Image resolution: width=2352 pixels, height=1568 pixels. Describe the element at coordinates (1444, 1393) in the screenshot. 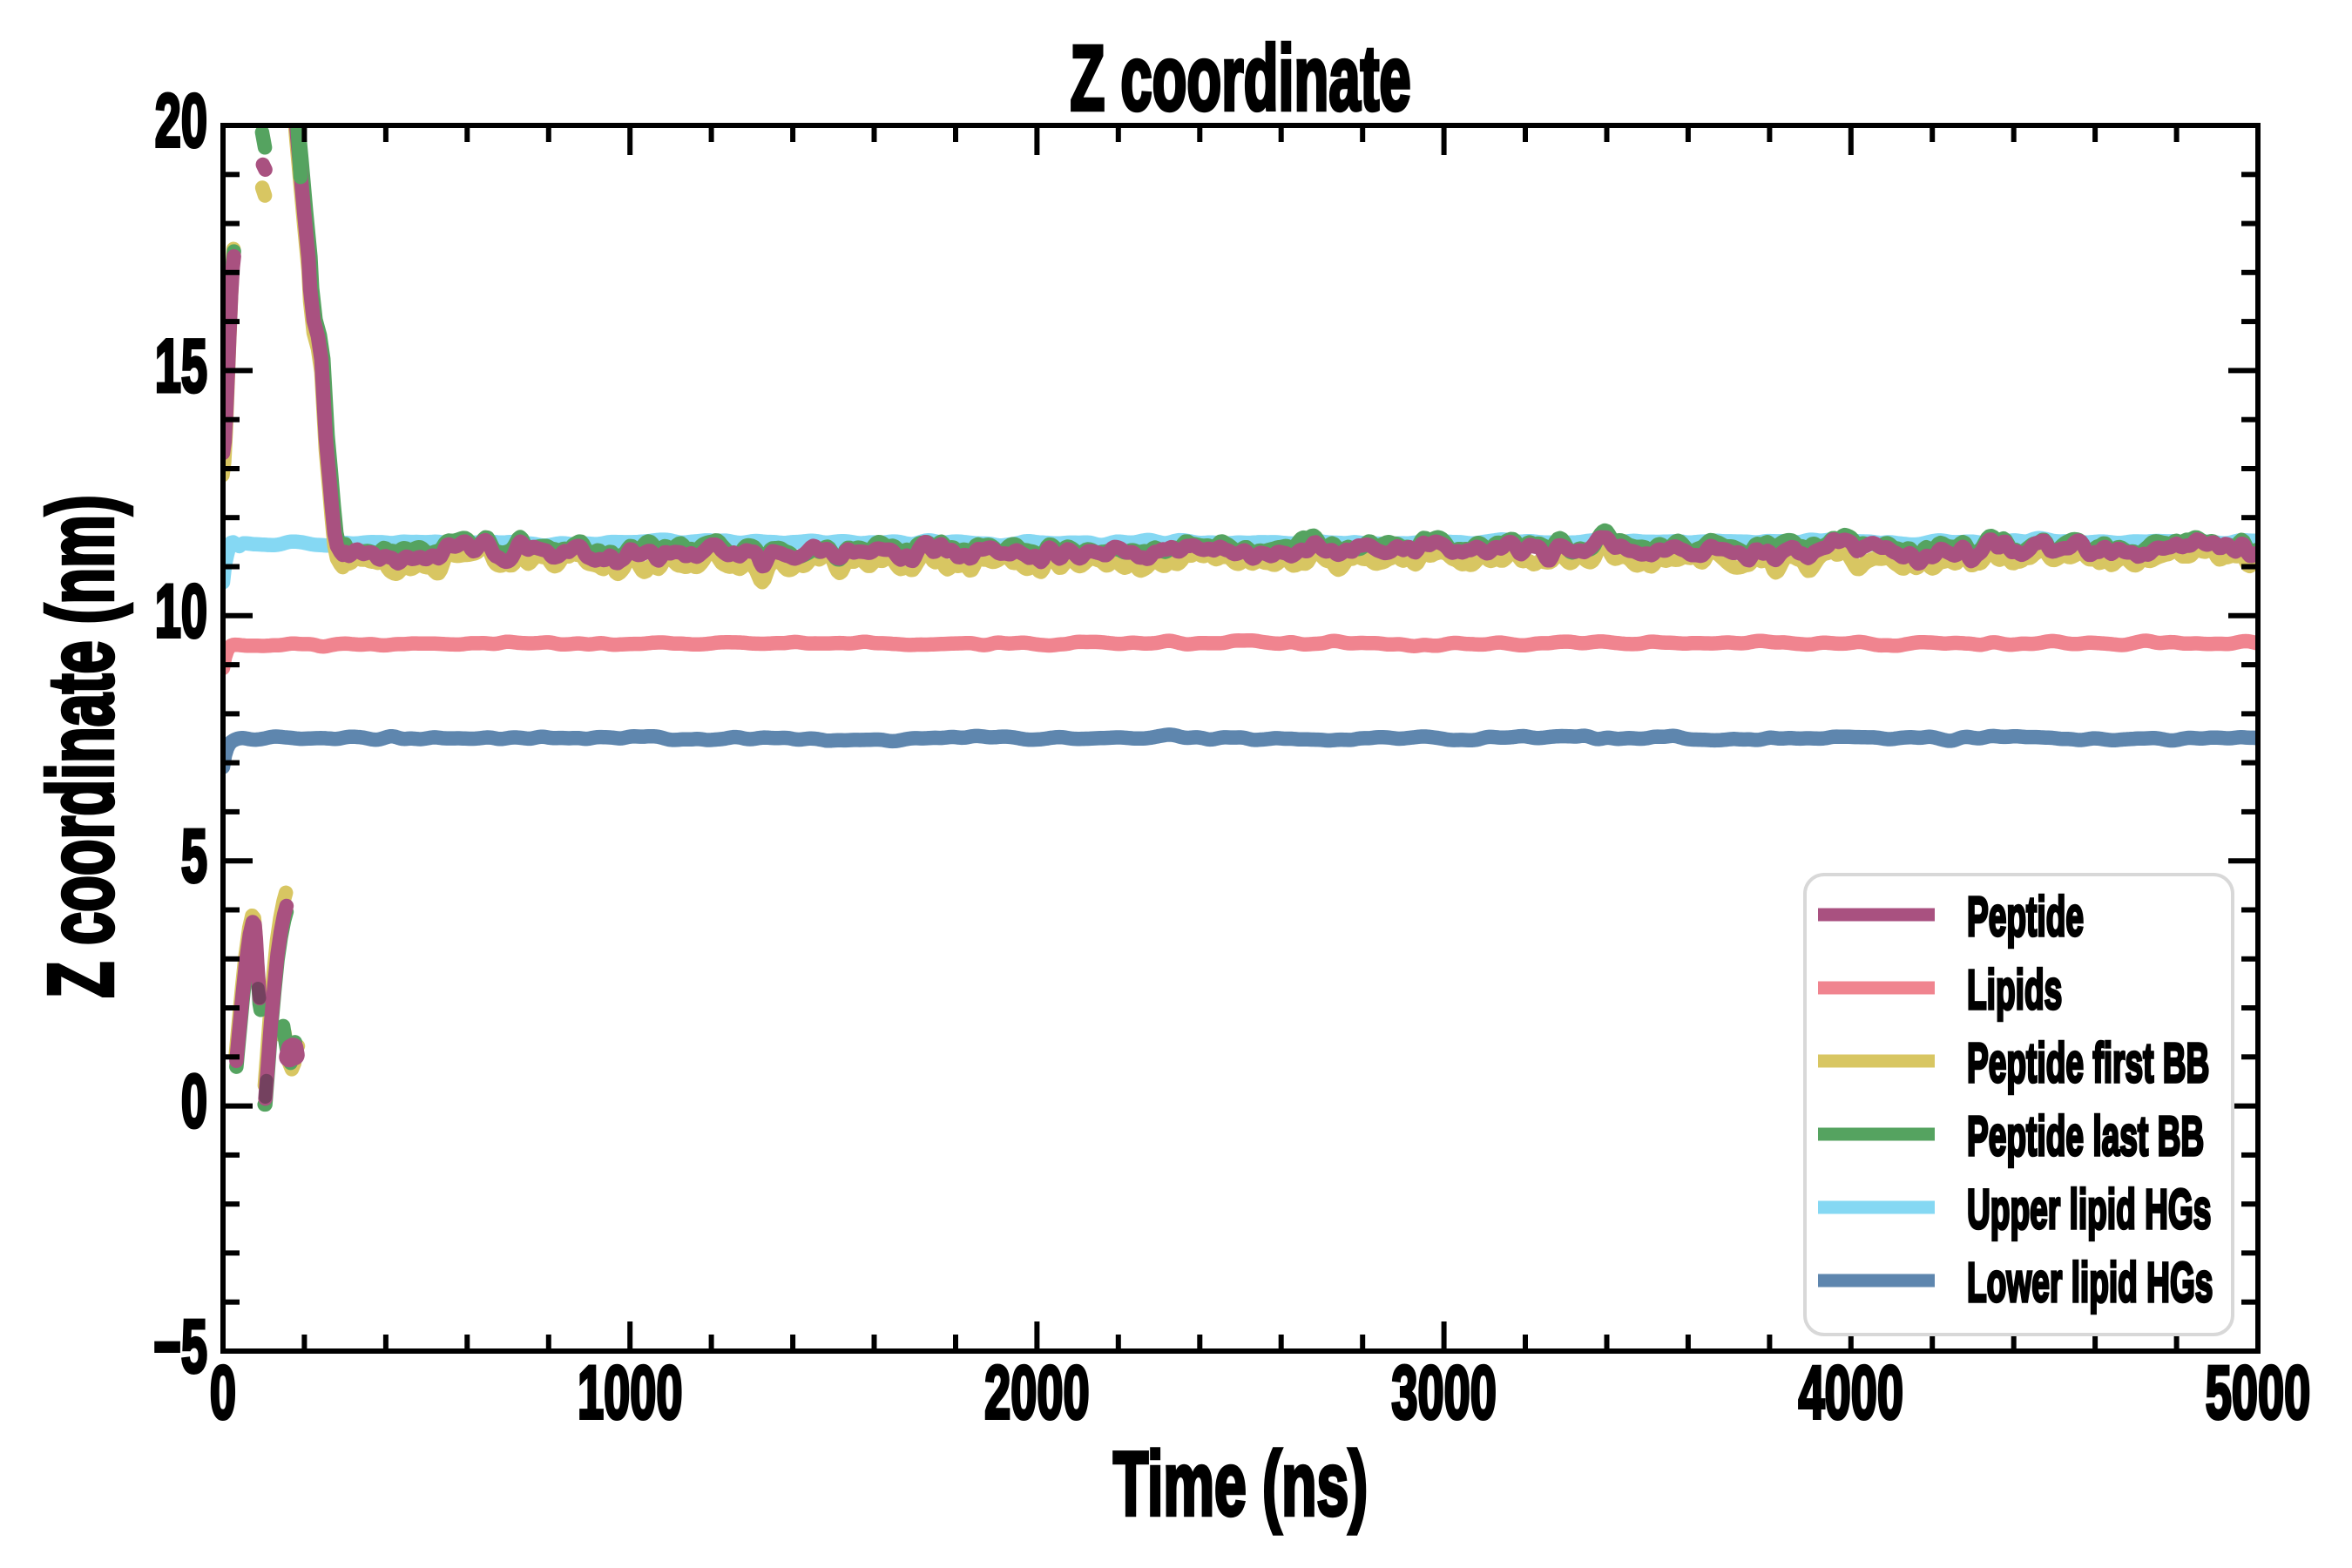

I see `svg-text: 3000` at that location.